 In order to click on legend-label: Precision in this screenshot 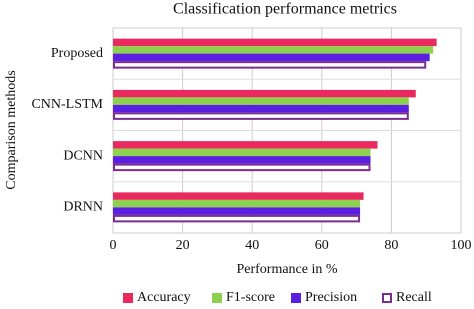, I will do `click(331, 297)`.